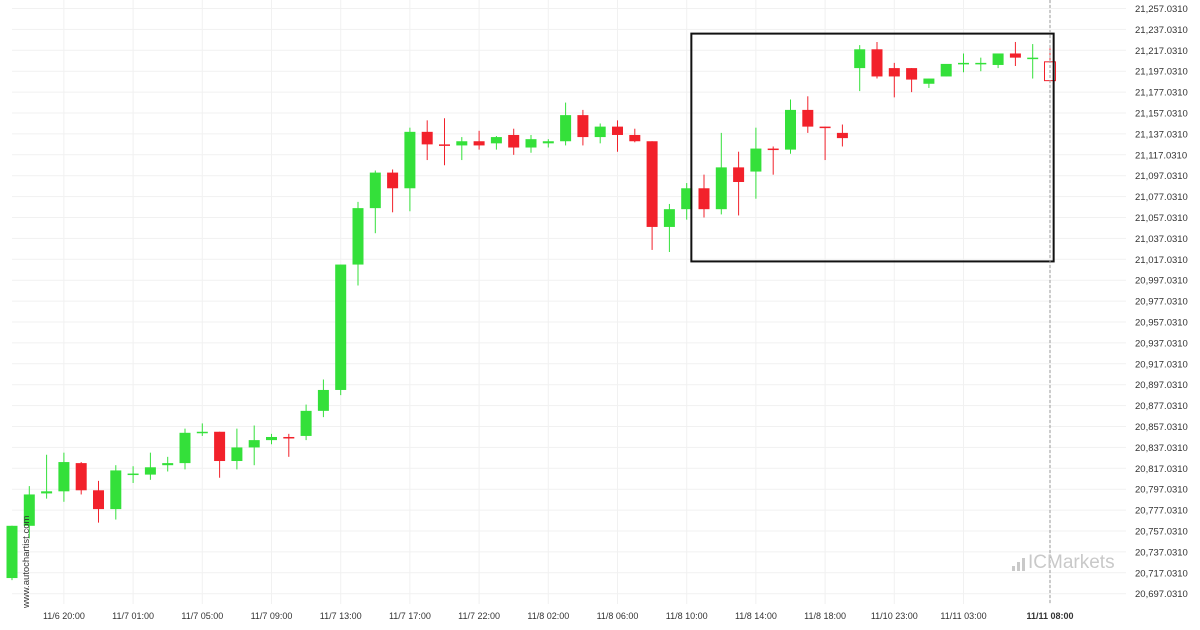 This screenshot has height=630, width=1200. What do you see at coordinates (1161, 72) in the screenshot?
I see `y-tick-label: 21,197.0310` at bounding box center [1161, 72].